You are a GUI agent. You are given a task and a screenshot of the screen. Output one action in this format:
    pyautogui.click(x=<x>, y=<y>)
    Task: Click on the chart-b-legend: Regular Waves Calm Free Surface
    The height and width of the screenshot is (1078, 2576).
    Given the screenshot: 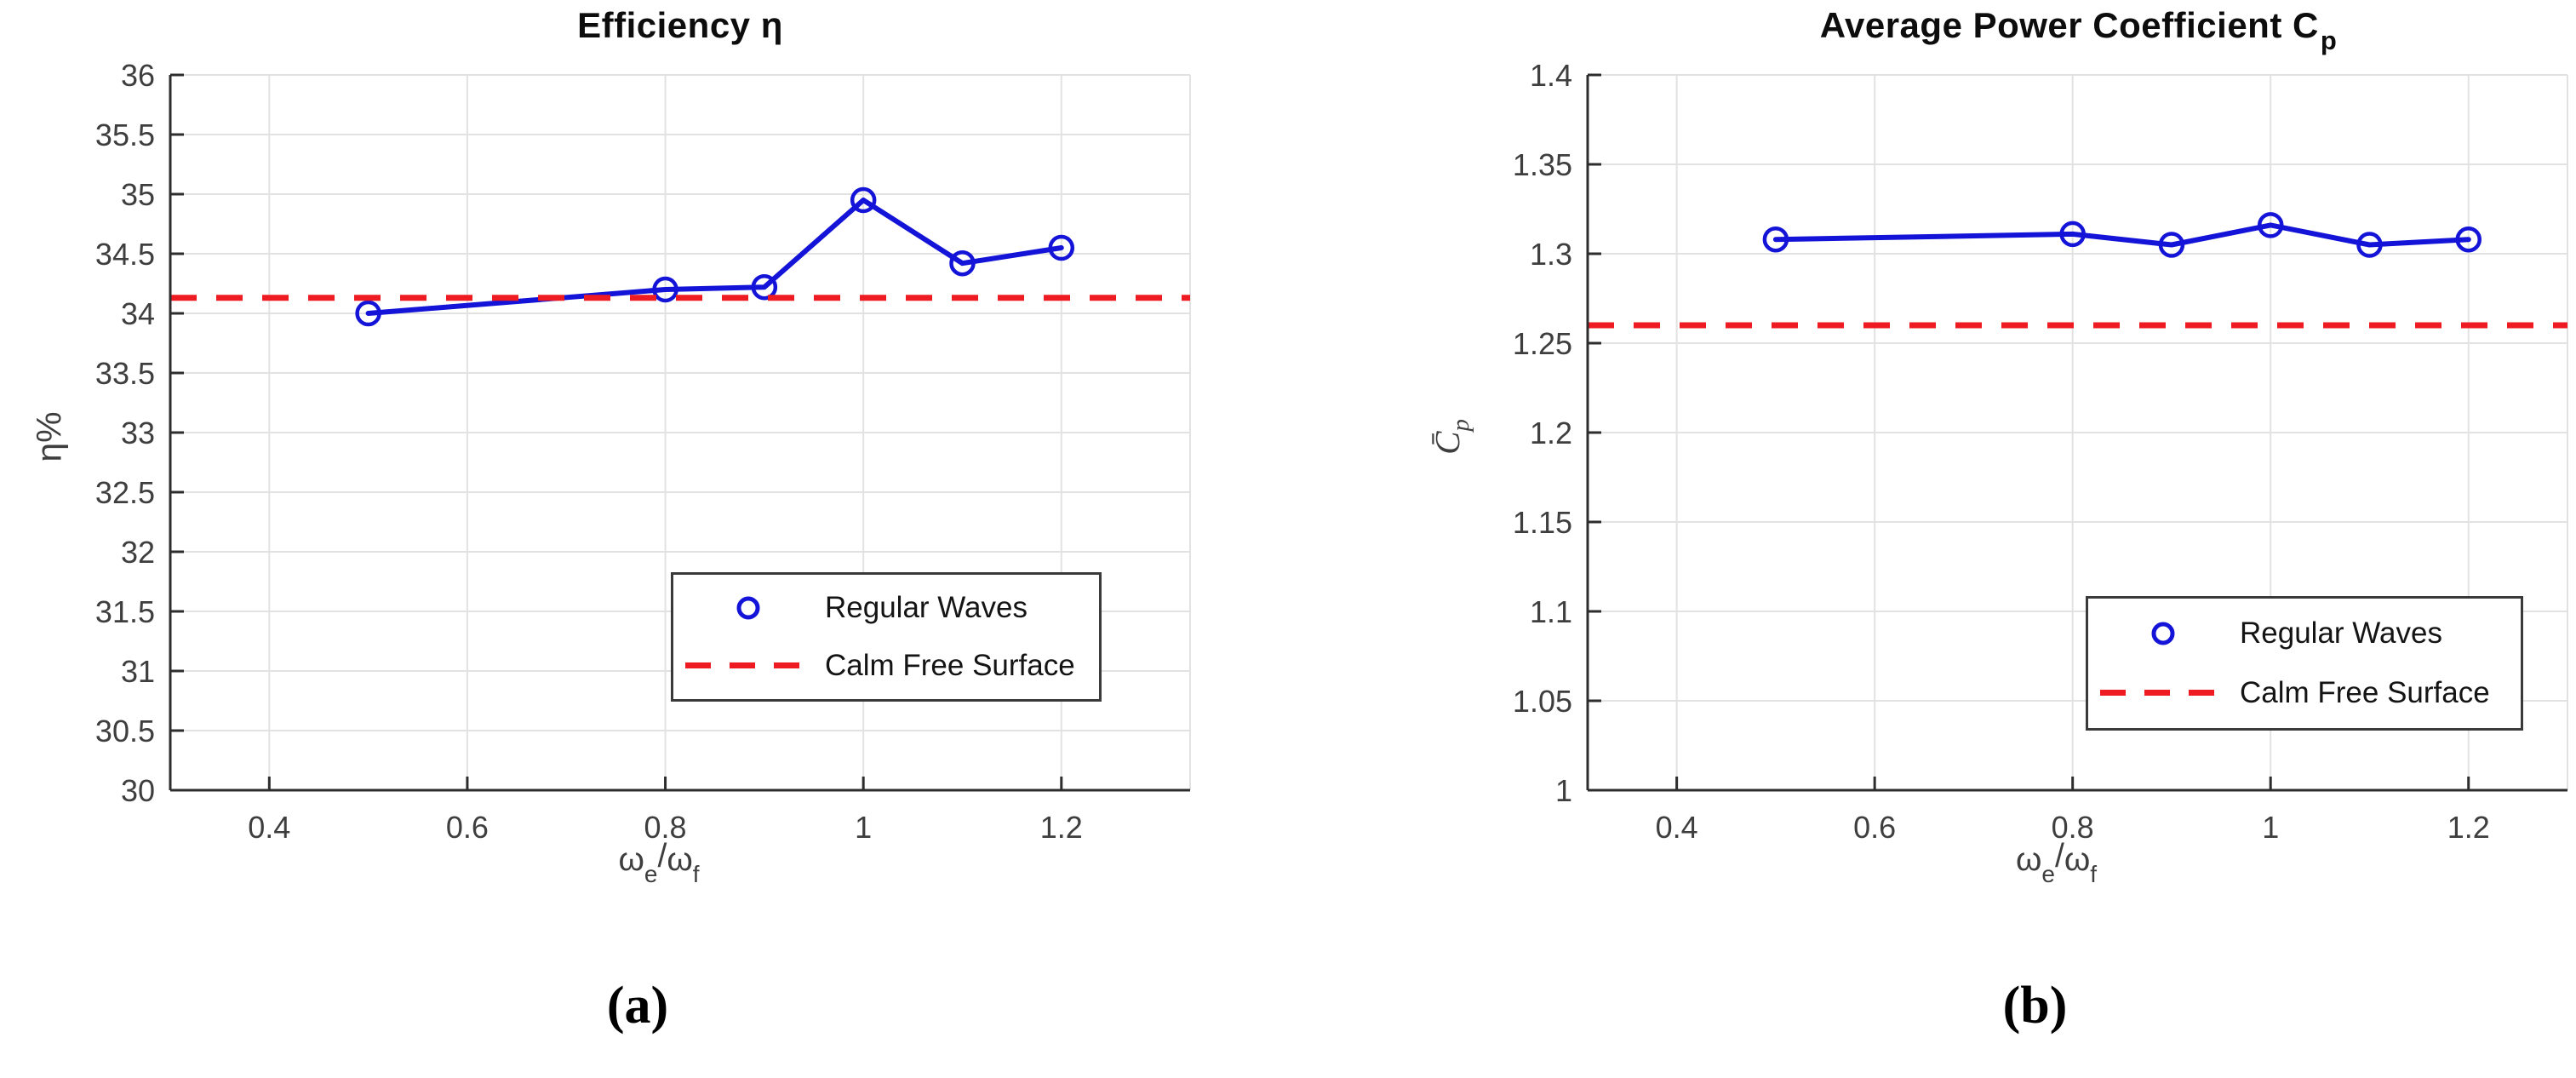 What is the action you would take?
    pyautogui.click(x=2304, y=663)
    